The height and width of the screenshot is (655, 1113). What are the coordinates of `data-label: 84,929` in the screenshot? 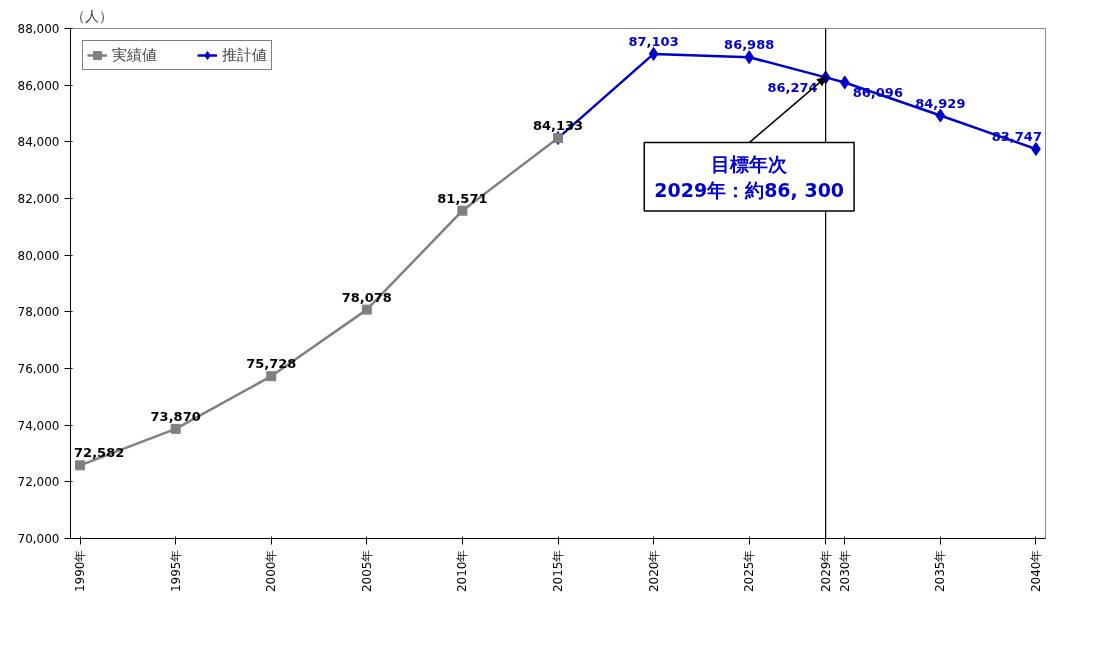 It's located at (940, 103).